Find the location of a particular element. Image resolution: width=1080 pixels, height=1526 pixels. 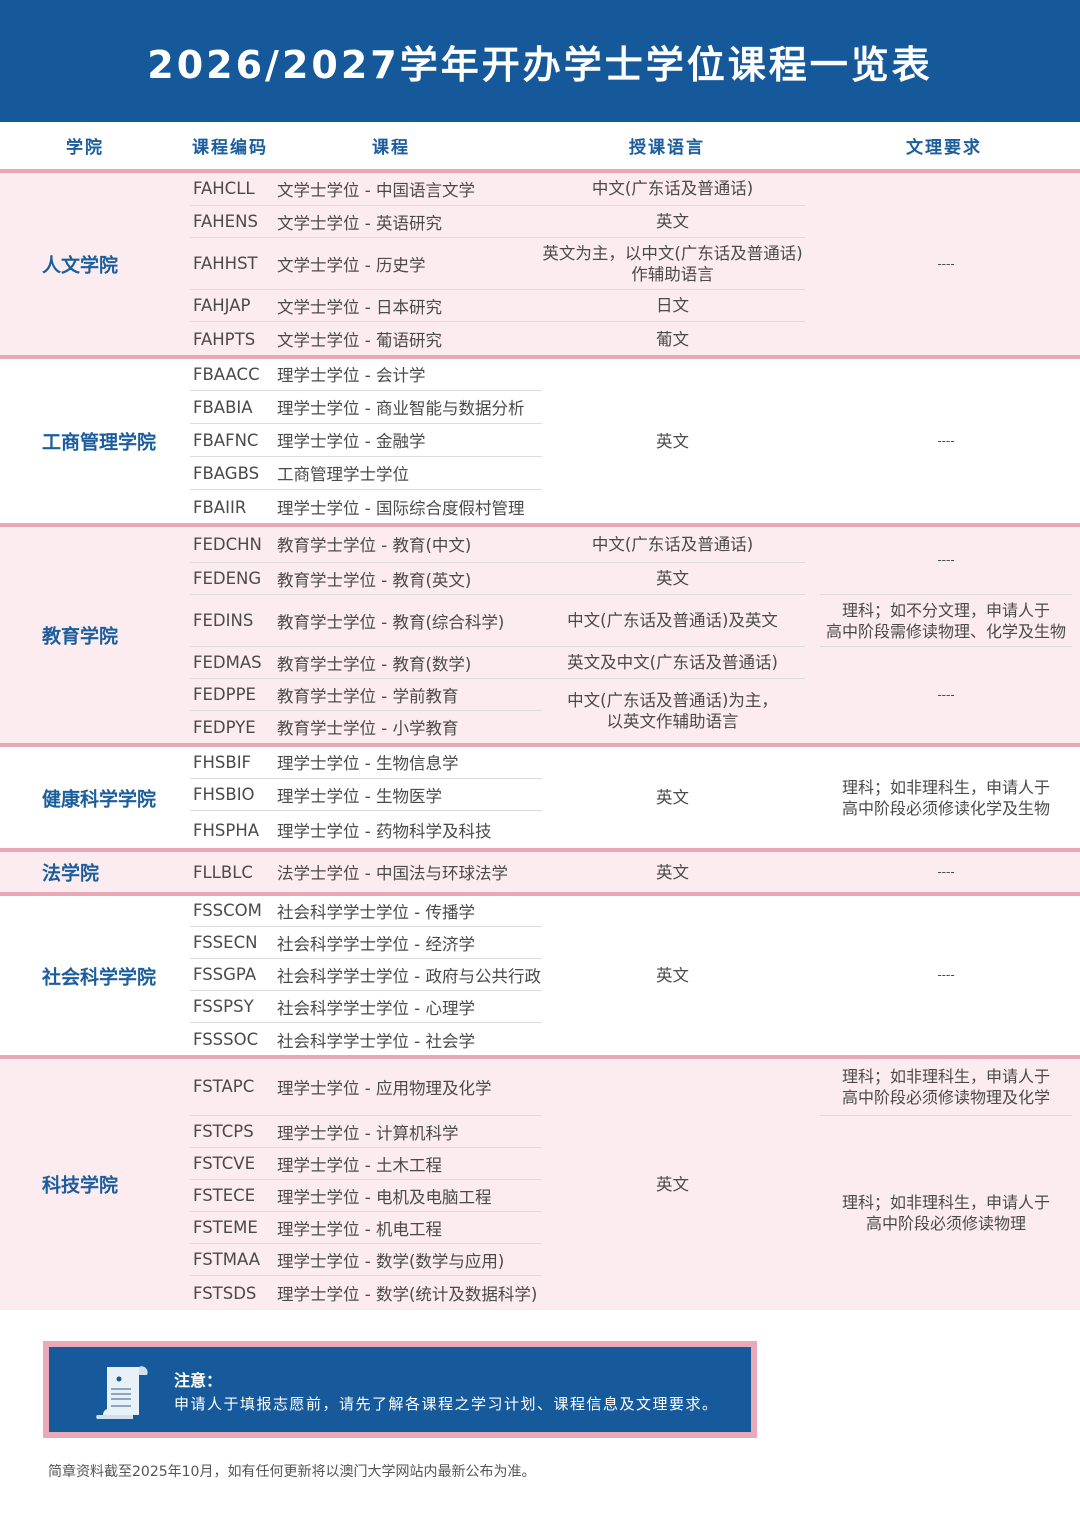

course-code: FSTMAA is located at coordinates (232, 1260).